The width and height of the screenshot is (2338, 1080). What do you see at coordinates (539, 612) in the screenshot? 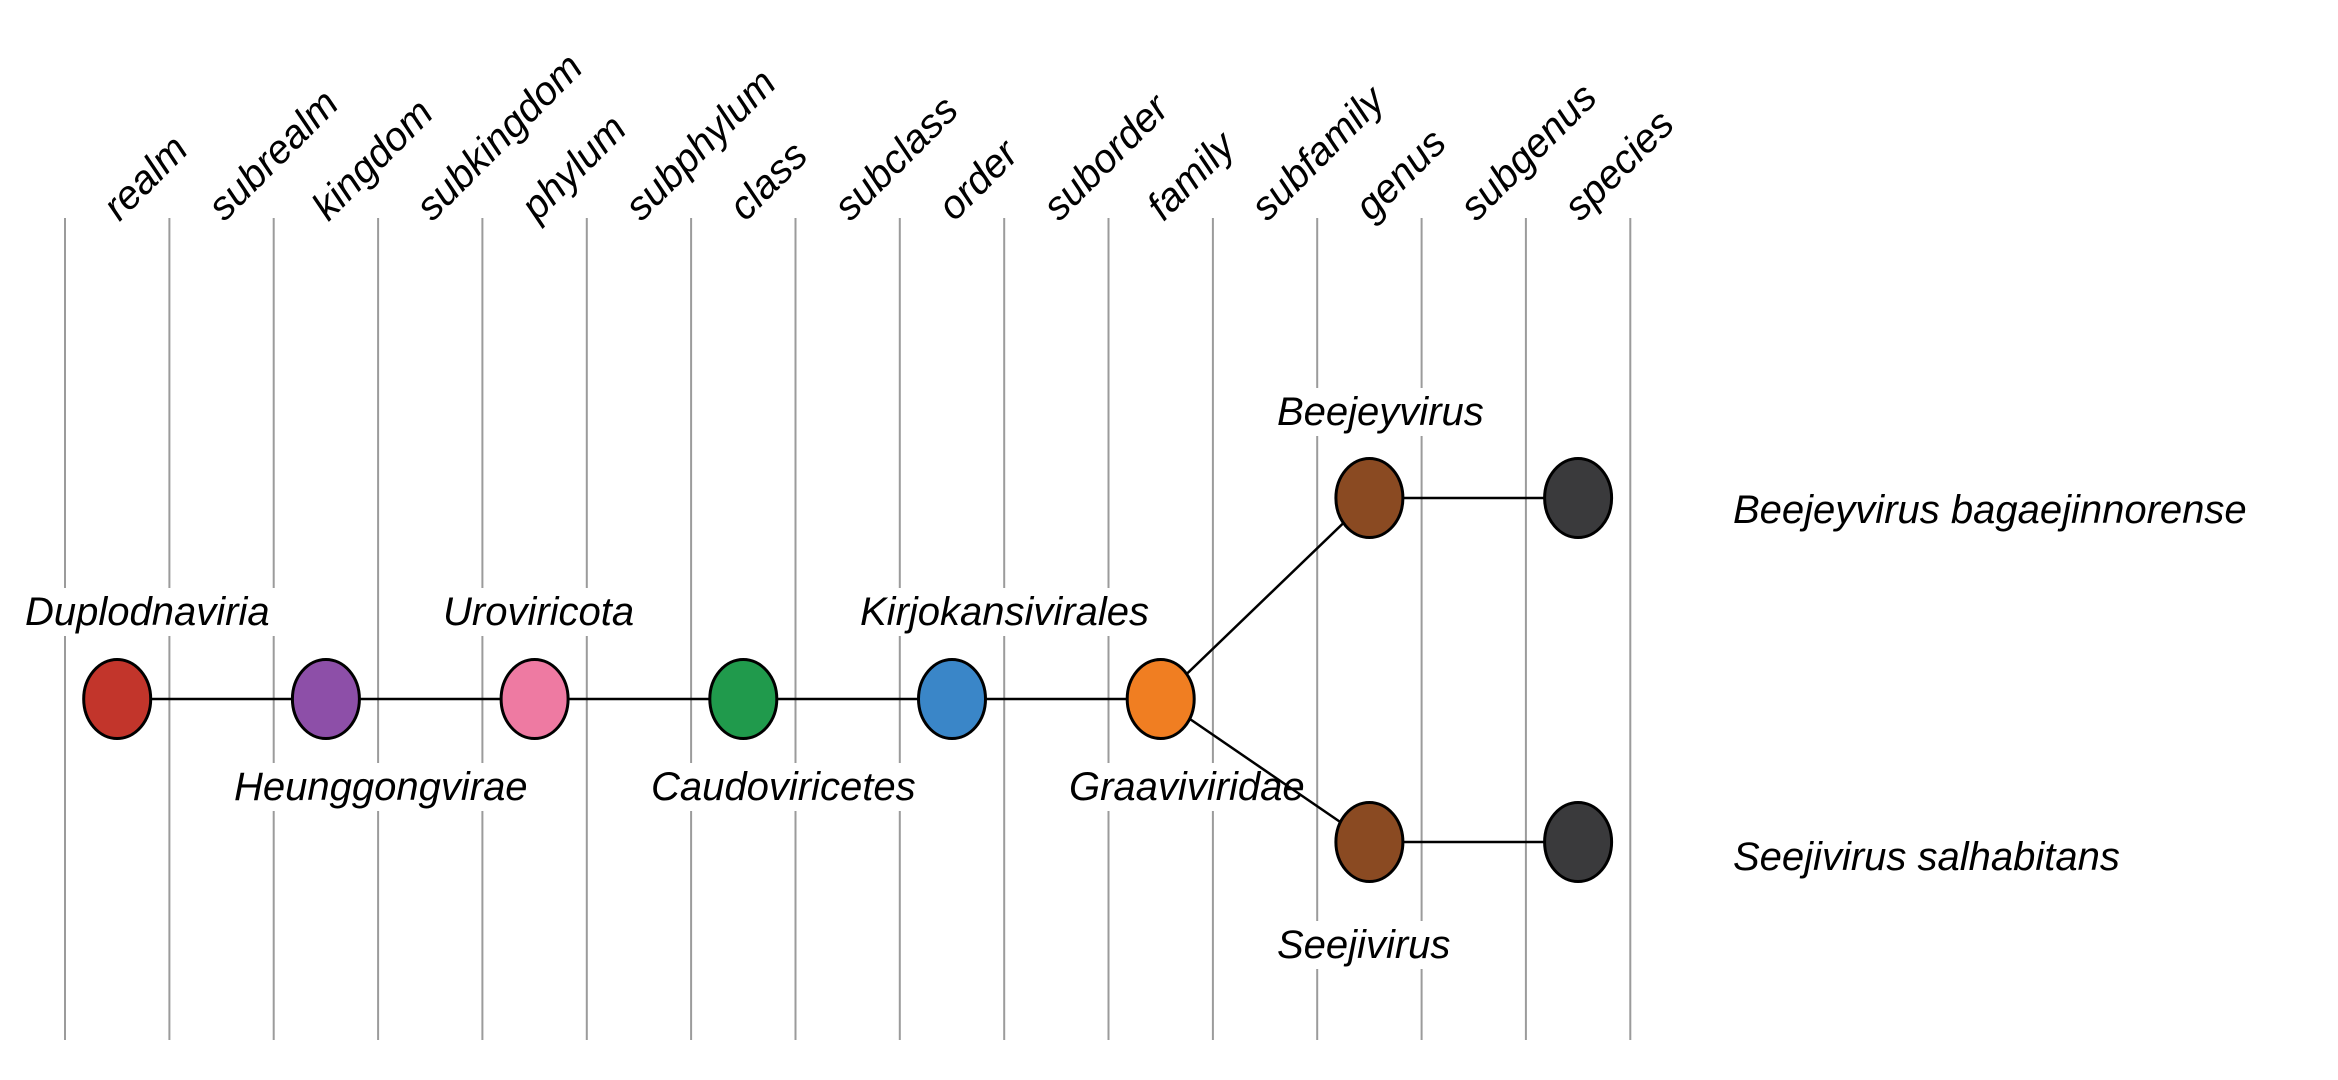
I see `label-phylum-uroviricota: Uroviricota` at bounding box center [539, 612].